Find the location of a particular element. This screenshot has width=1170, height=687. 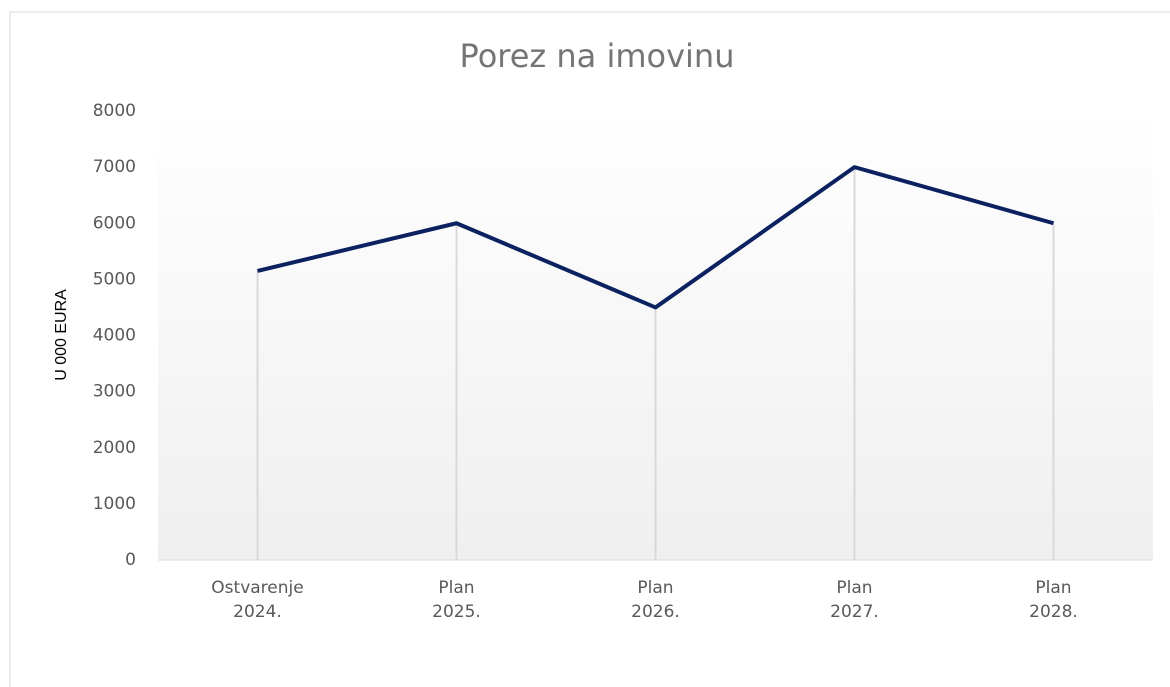

y-tick-label: 1000 is located at coordinates (114, 504).